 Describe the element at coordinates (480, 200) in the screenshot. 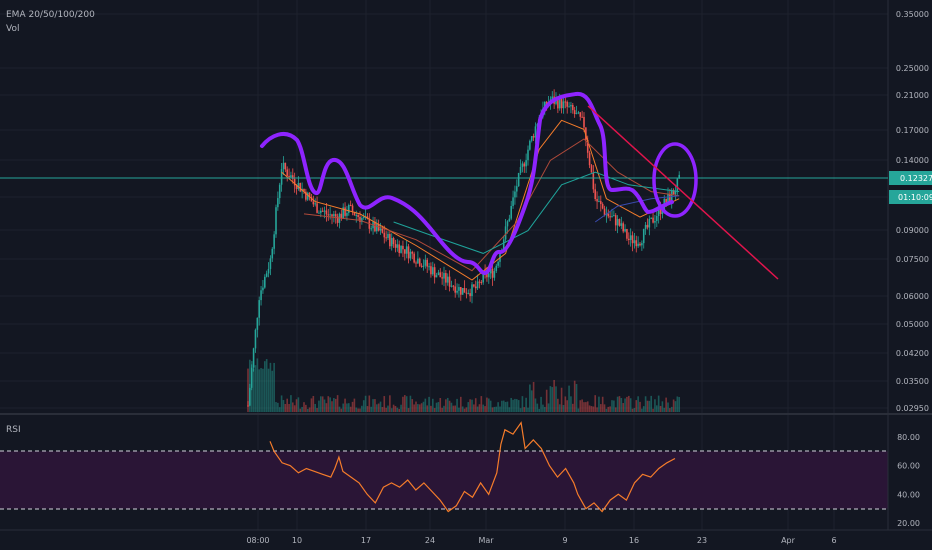

I see `ema-line` at that location.